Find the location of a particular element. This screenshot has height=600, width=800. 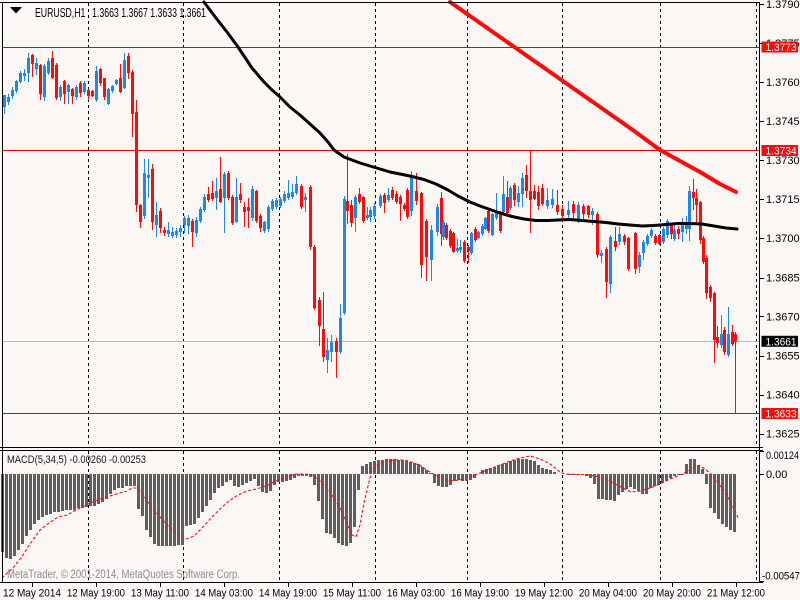

svg-text: 14 May 19:00 is located at coordinates (288, 594).